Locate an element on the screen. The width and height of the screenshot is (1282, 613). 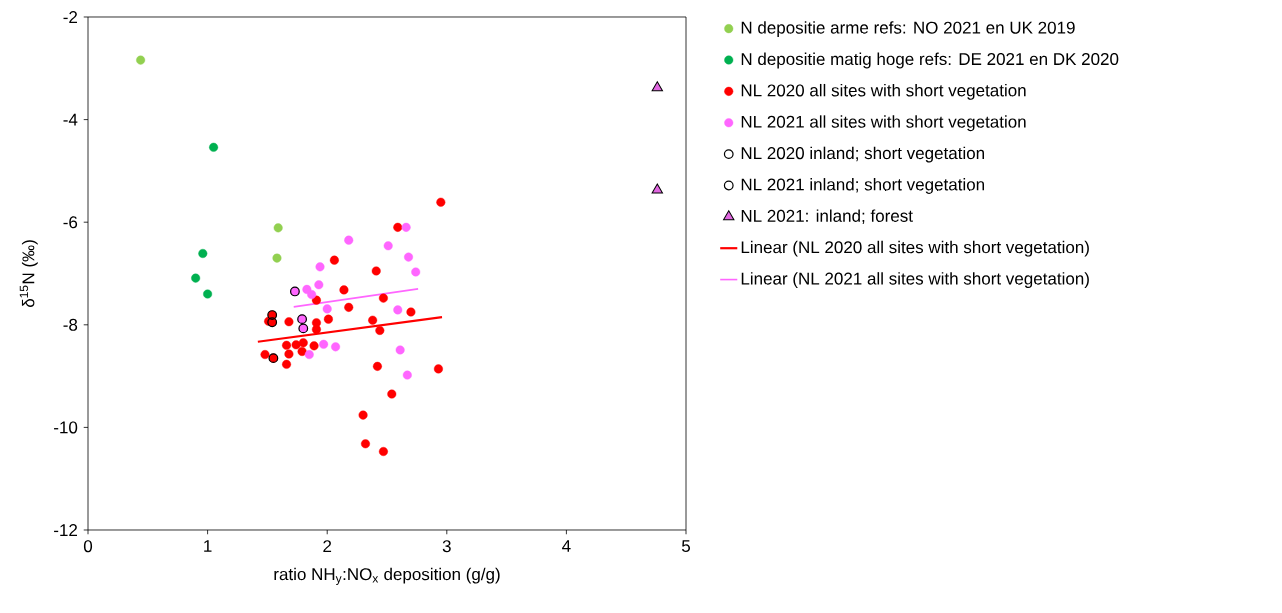
x-tick-label: 2 is located at coordinates (327, 546).